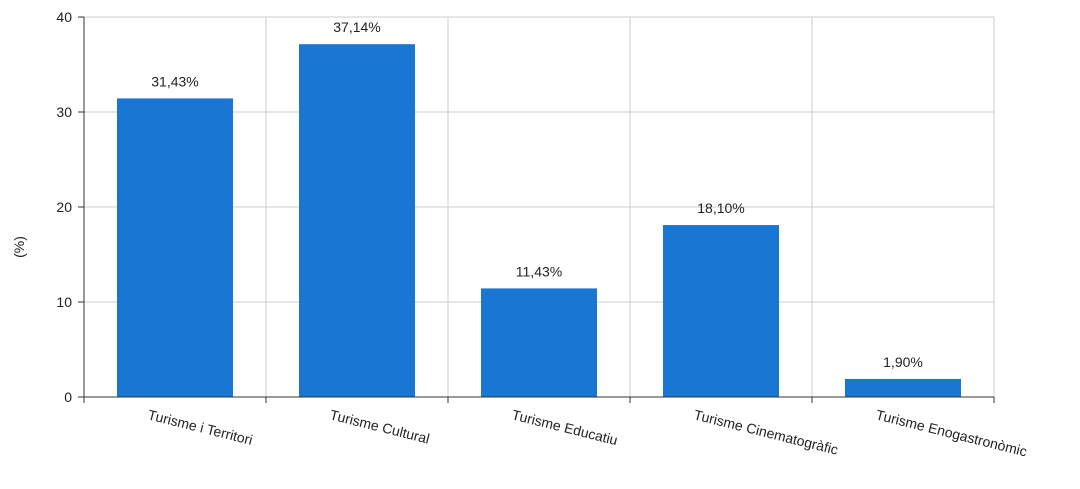 The width and height of the screenshot is (1080, 489). What do you see at coordinates (951, 432) in the screenshot?
I see `category-label: Turisme Enogastronòmic` at bounding box center [951, 432].